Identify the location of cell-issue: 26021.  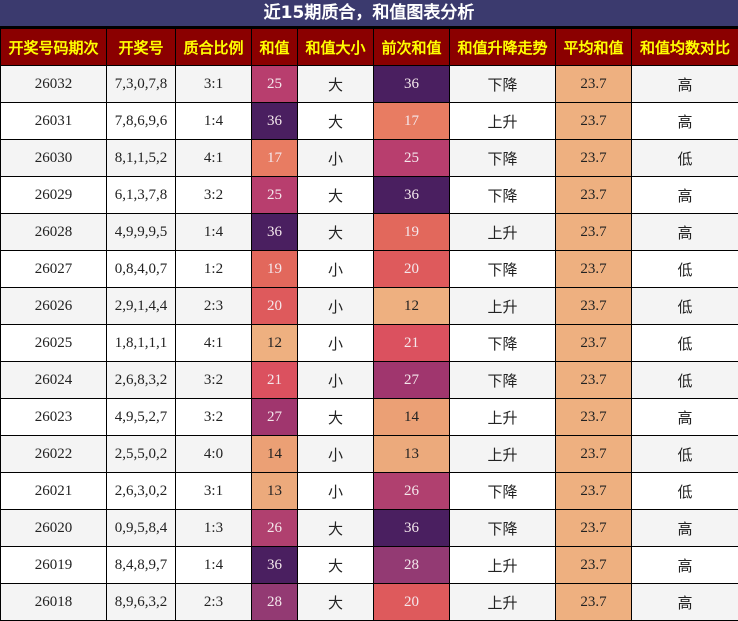
(54, 491).